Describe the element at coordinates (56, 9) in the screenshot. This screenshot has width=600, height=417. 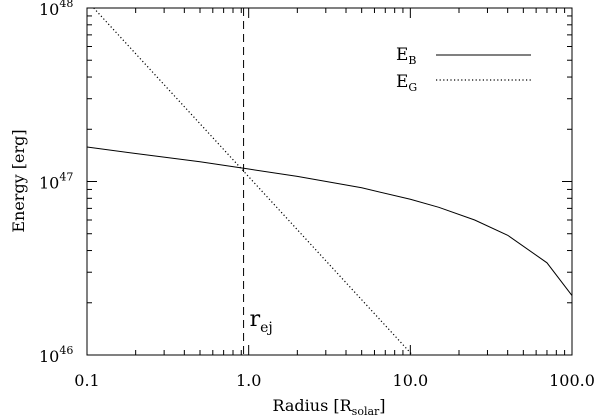
I see `y-tick-label: 1048` at that location.